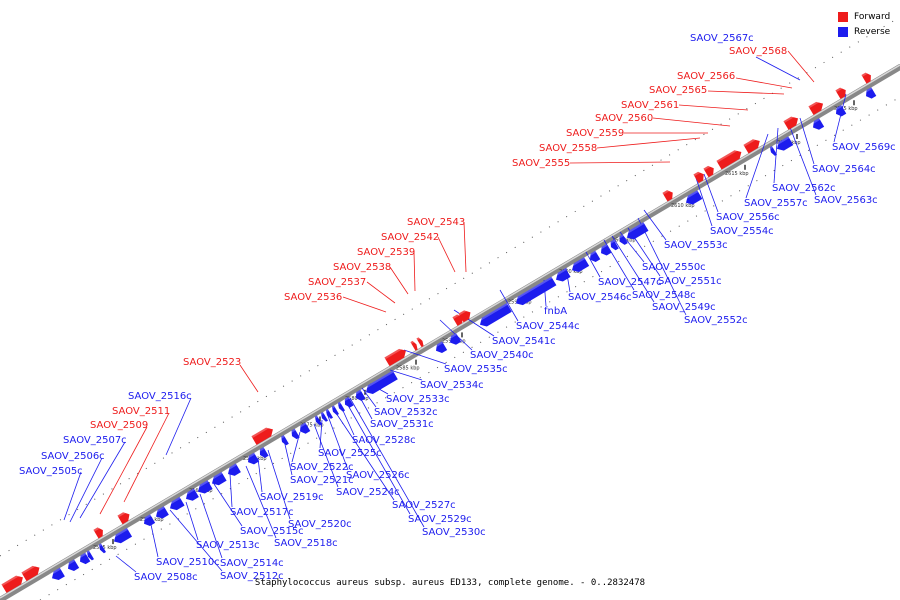 Image resolution: width=900 pixels, height=600 pixels. I want to click on reverse-label-saov-2521c: SAOV_2521c, so click(322, 480).